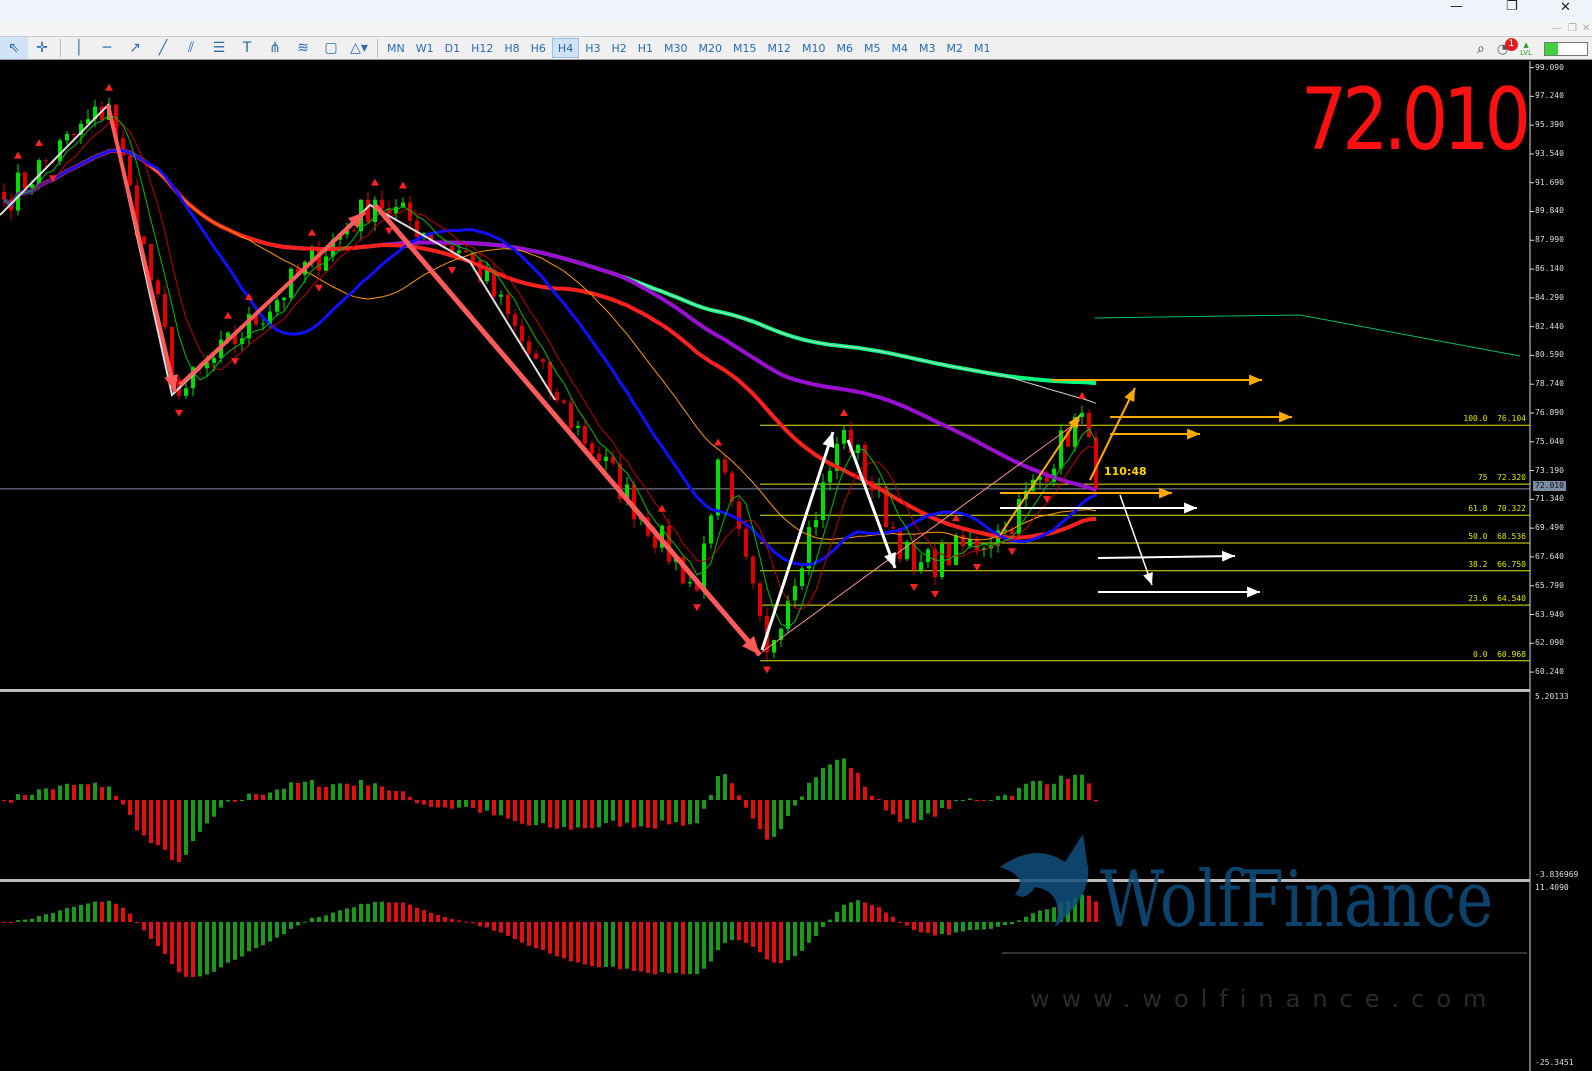 Image resolution: width=1592 pixels, height=1071 pixels. I want to click on vertical-line-icon: │, so click(79, 48).